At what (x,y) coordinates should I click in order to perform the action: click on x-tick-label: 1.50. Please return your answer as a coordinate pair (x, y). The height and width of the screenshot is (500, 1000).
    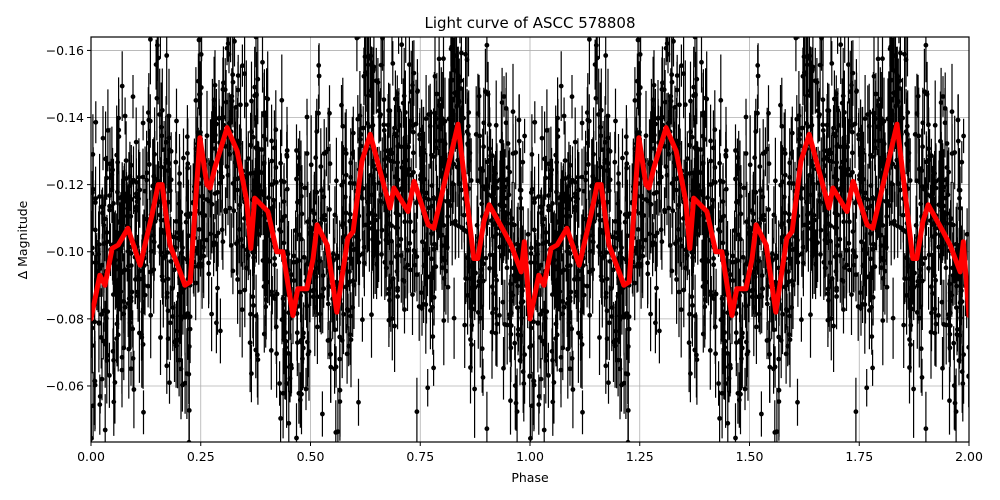
    Looking at the image, I should click on (750, 456).